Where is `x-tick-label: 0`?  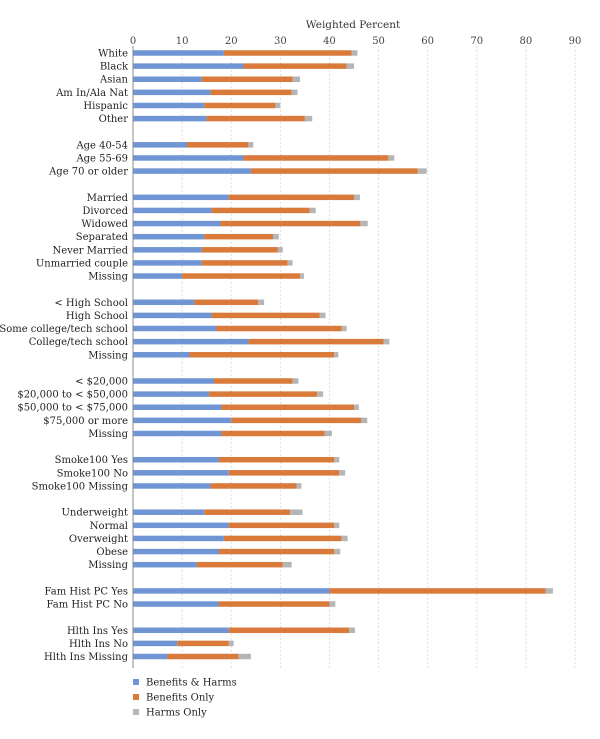 x-tick-label: 0 is located at coordinates (133, 41).